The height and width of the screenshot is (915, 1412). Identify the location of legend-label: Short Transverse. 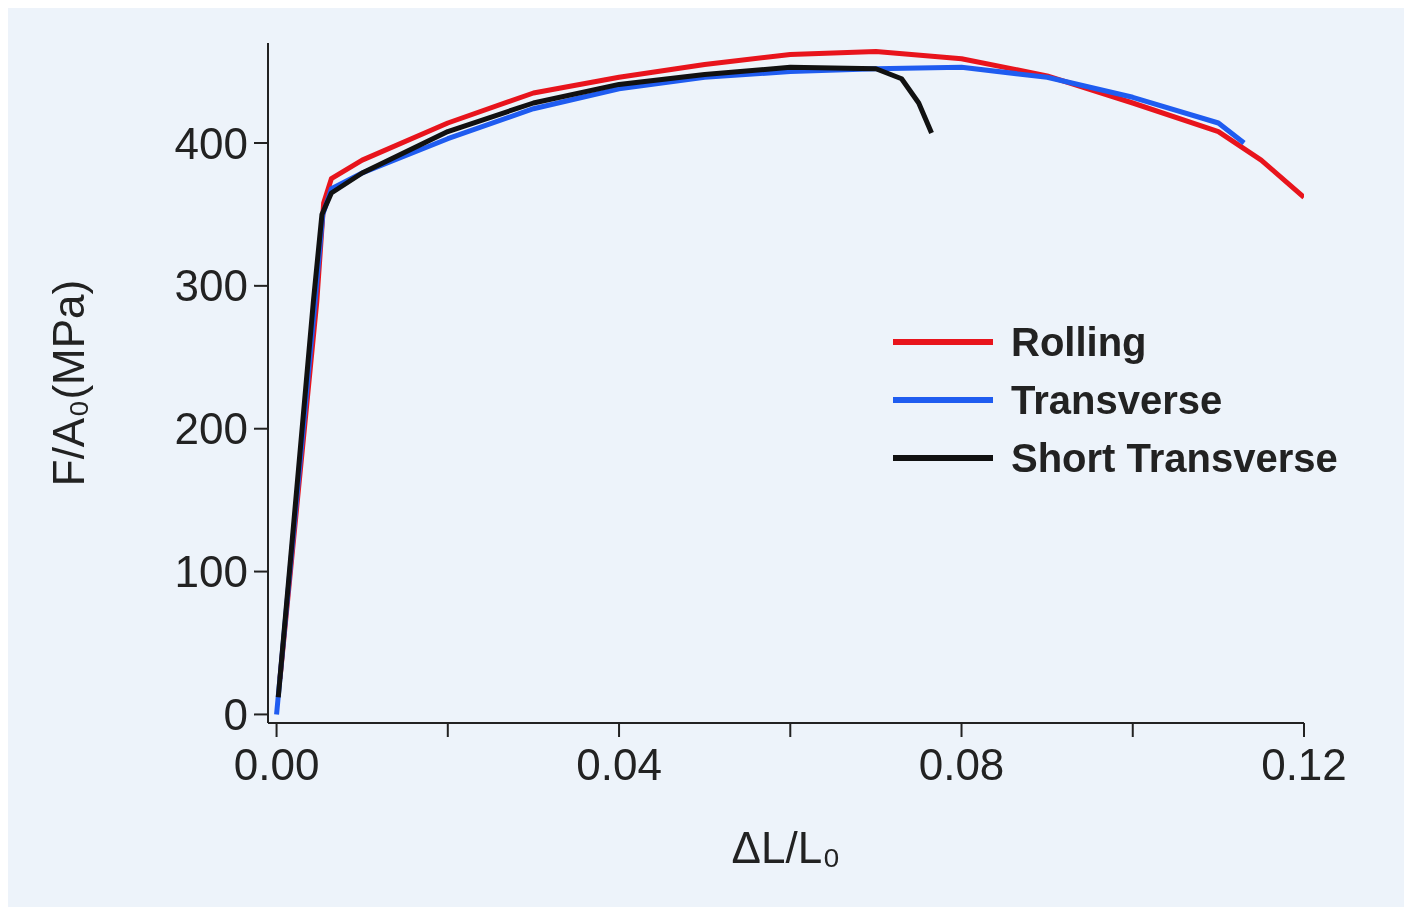
(1174, 458).